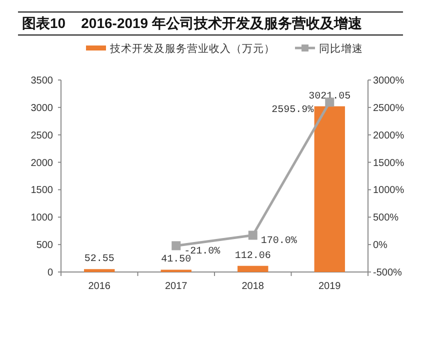  I want to click on y2-tick-label: 500%, so click(386, 218).